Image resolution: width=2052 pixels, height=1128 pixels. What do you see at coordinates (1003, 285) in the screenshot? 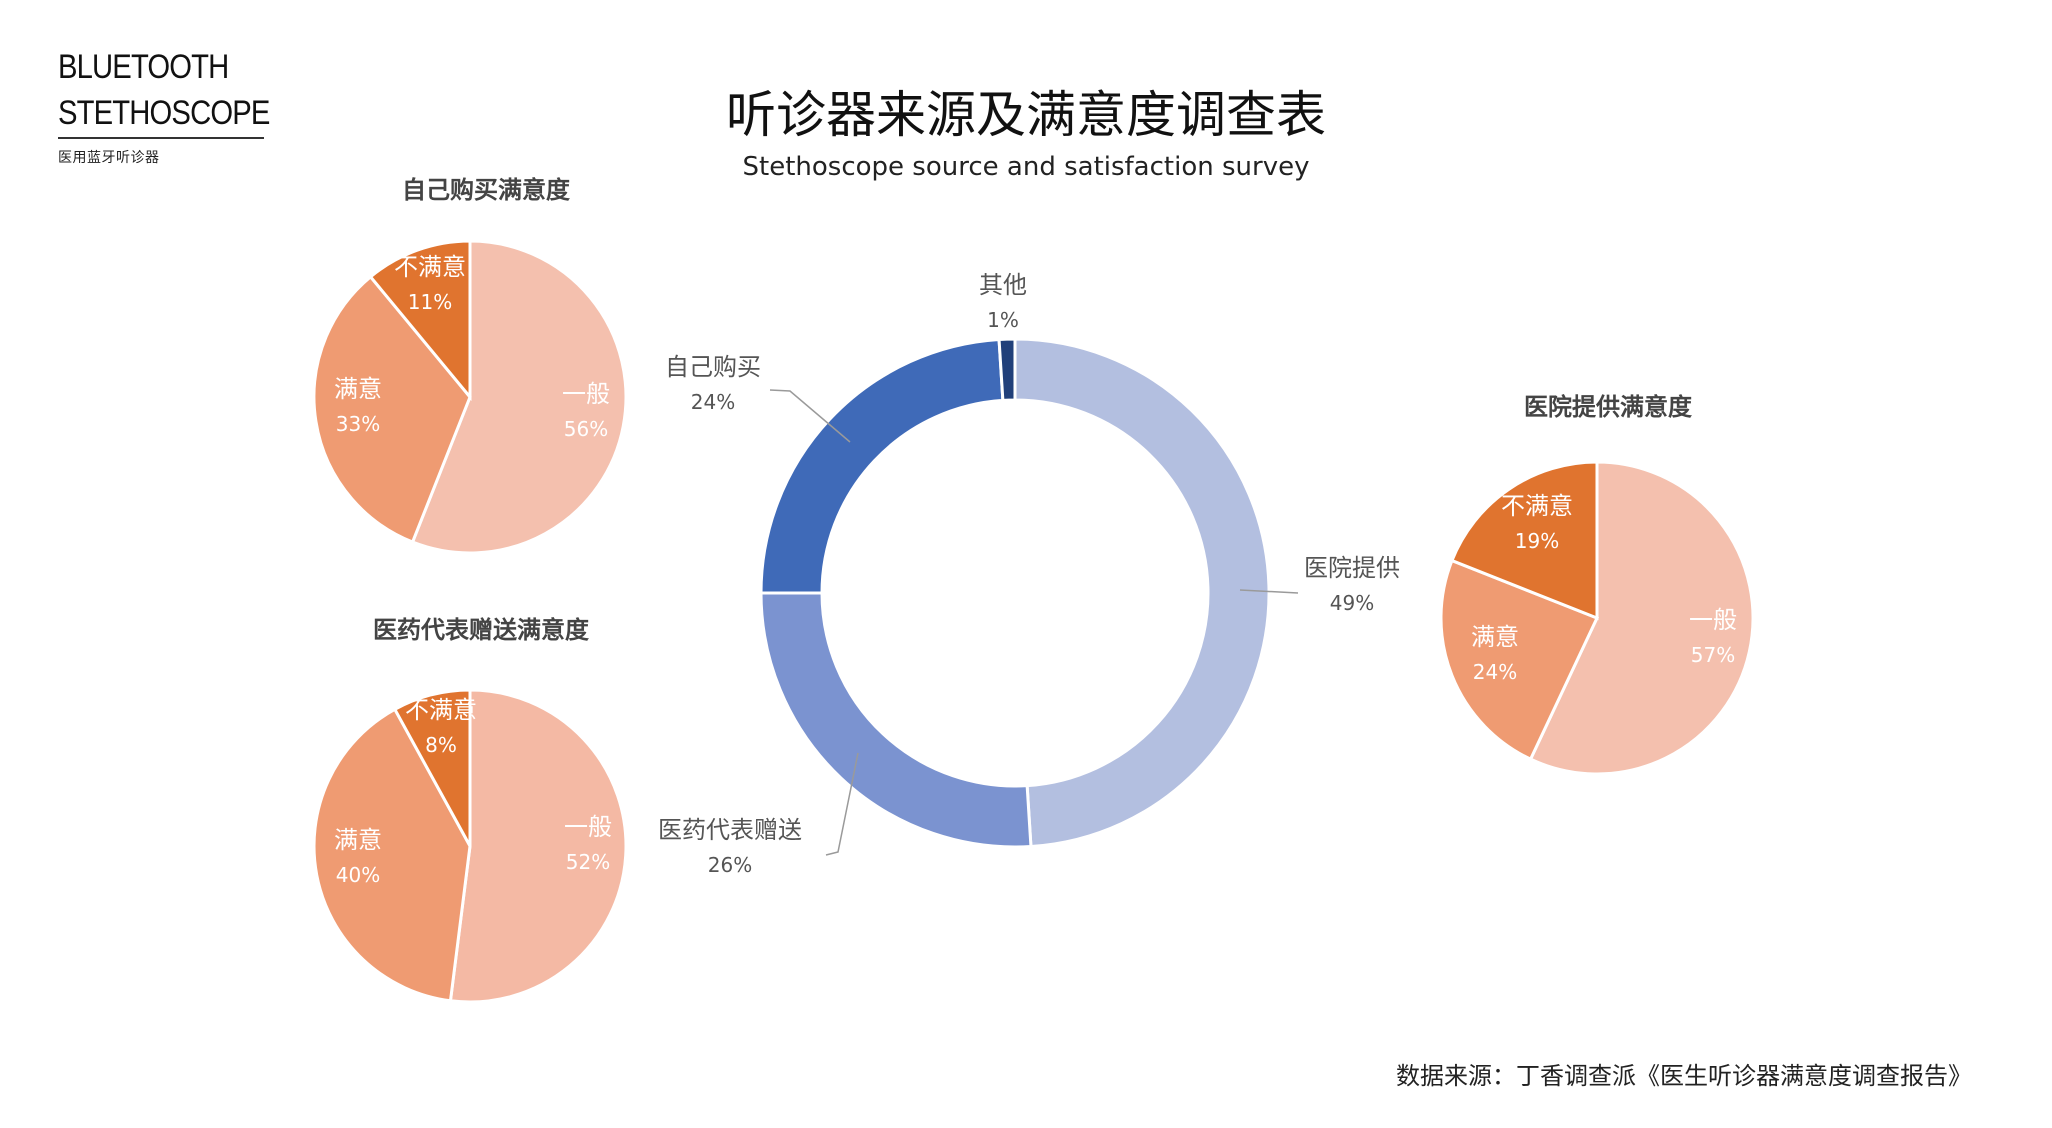
I see `slice-category-label: 其他` at bounding box center [1003, 285].